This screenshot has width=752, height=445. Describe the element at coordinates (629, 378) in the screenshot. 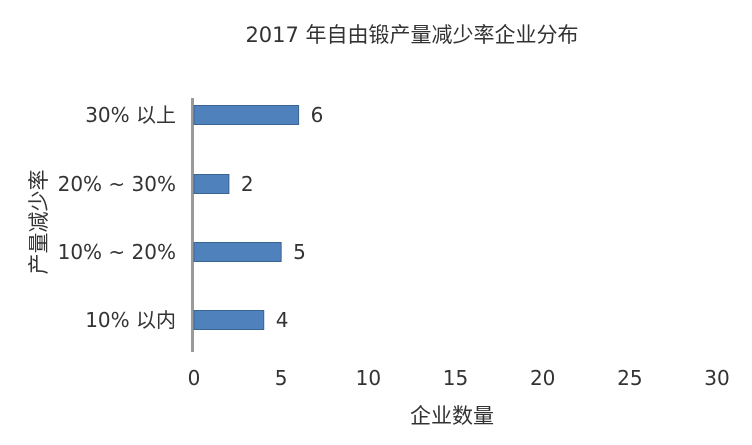

I see `x-tick-label: 25` at that location.